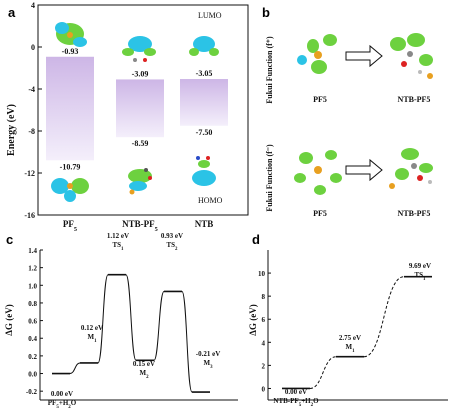 Image resolution: width=463 pixels, height=413 pixels. I want to click on panel-d-y-label: ΔG (eV), so click(253, 319).